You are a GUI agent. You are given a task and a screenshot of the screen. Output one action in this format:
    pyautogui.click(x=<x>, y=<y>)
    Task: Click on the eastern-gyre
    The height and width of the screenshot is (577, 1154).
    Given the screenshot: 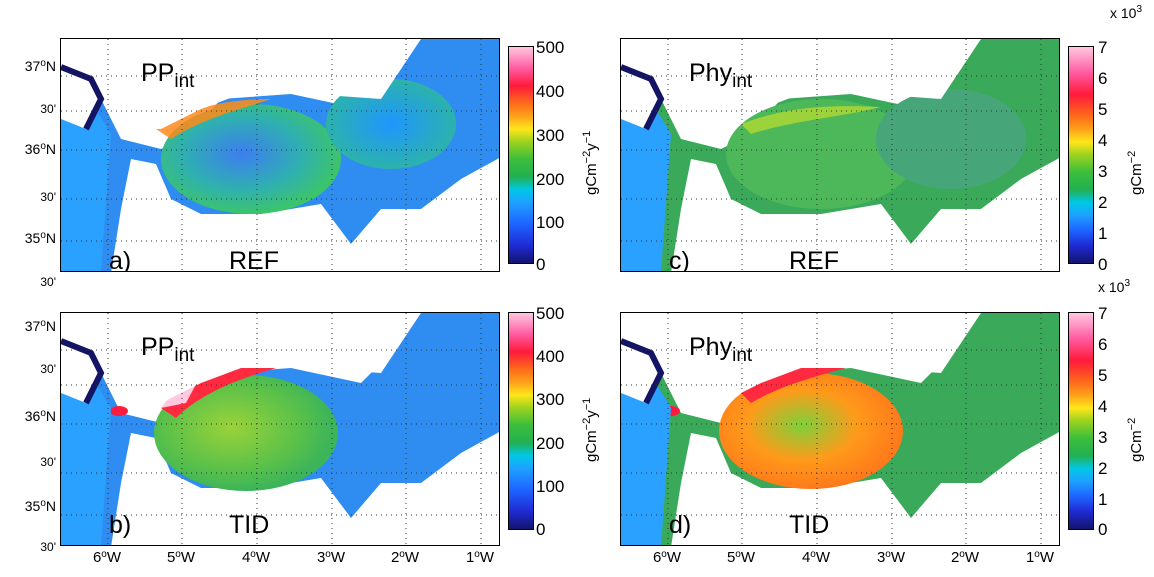 What is the action you would take?
    pyautogui.click(x=951, y=139)
    